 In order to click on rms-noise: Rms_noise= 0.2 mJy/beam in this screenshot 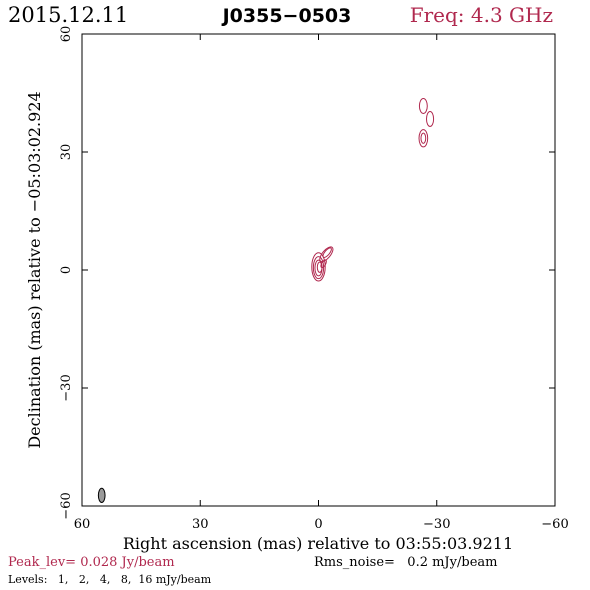, I will do `click(405, 562)`.